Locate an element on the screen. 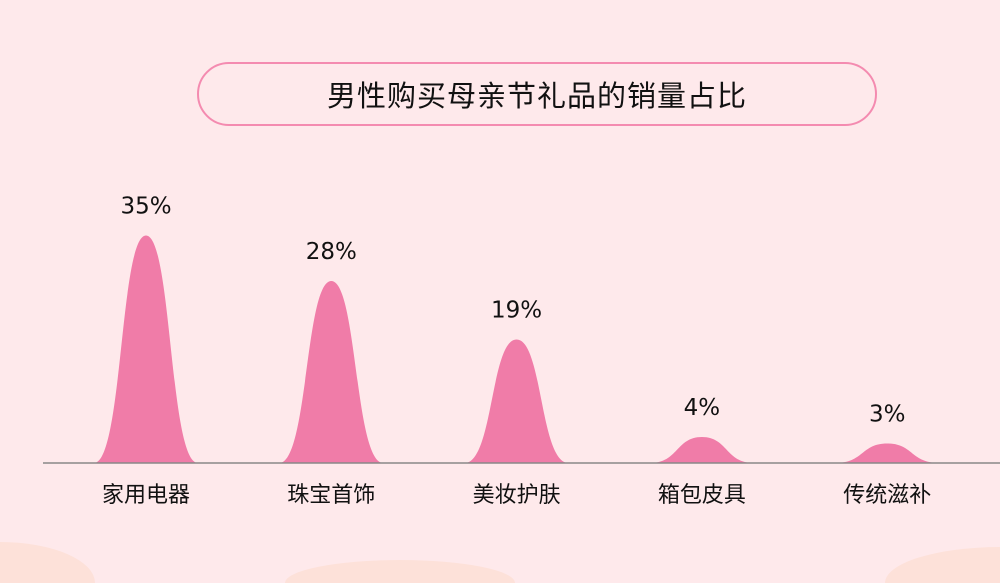 Image resolution: width=1000 pixels, height=583 pixels. data-label: 19% is located at coordinates (516, 311).